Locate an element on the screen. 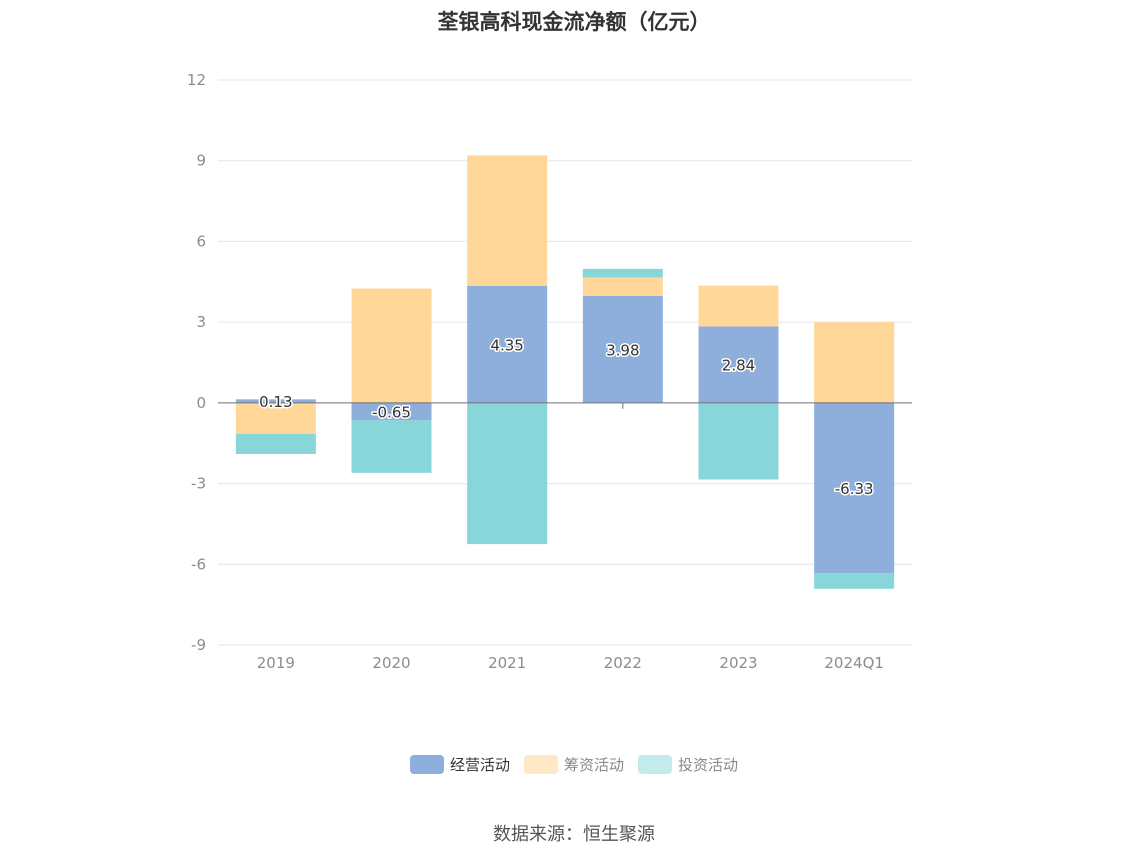  legend-item-0: 经营活动 is located at coordinates (459, 764).